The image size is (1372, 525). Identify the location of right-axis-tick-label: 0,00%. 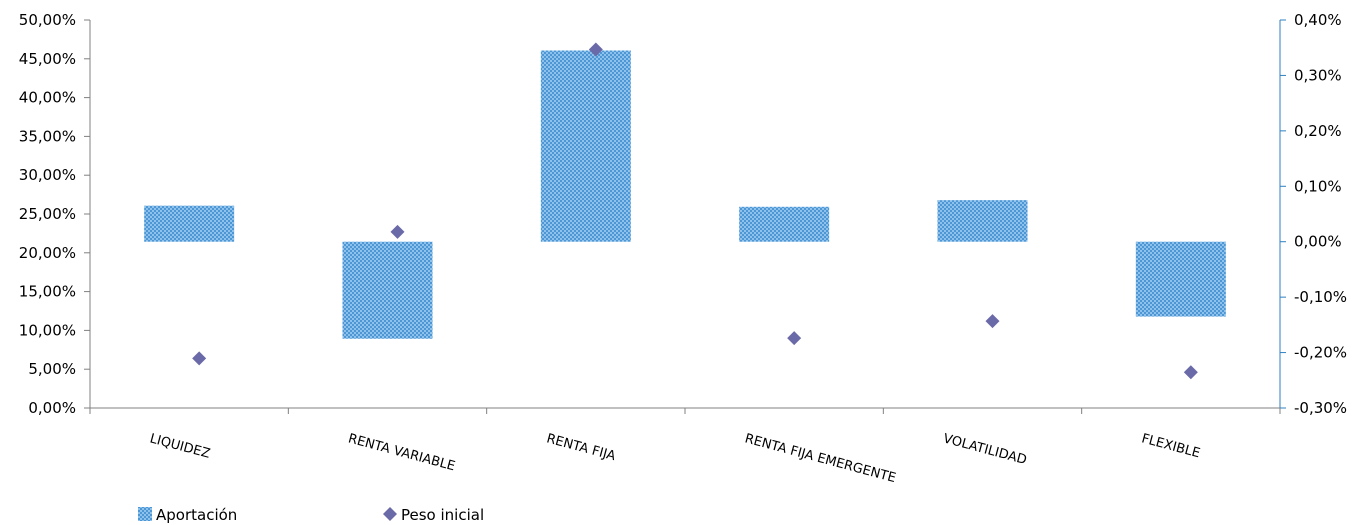
(1318, 242).